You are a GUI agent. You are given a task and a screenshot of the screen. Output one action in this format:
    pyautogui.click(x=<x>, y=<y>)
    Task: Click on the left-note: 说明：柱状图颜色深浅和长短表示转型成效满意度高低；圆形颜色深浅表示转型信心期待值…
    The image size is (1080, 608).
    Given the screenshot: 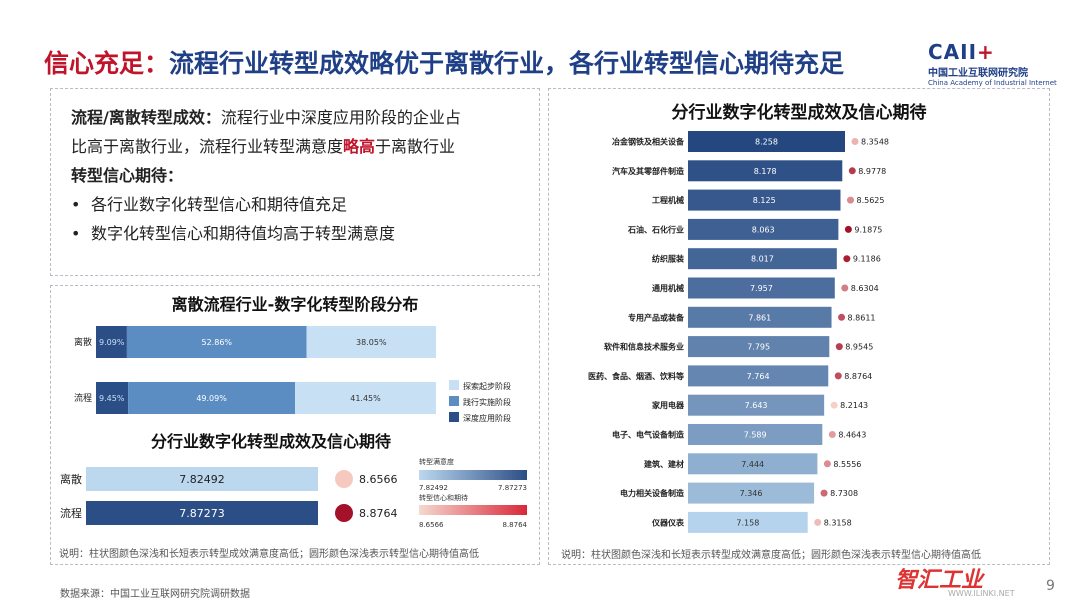 What is the action you would take?
    pyautogui.click(x=269, y=553)
    